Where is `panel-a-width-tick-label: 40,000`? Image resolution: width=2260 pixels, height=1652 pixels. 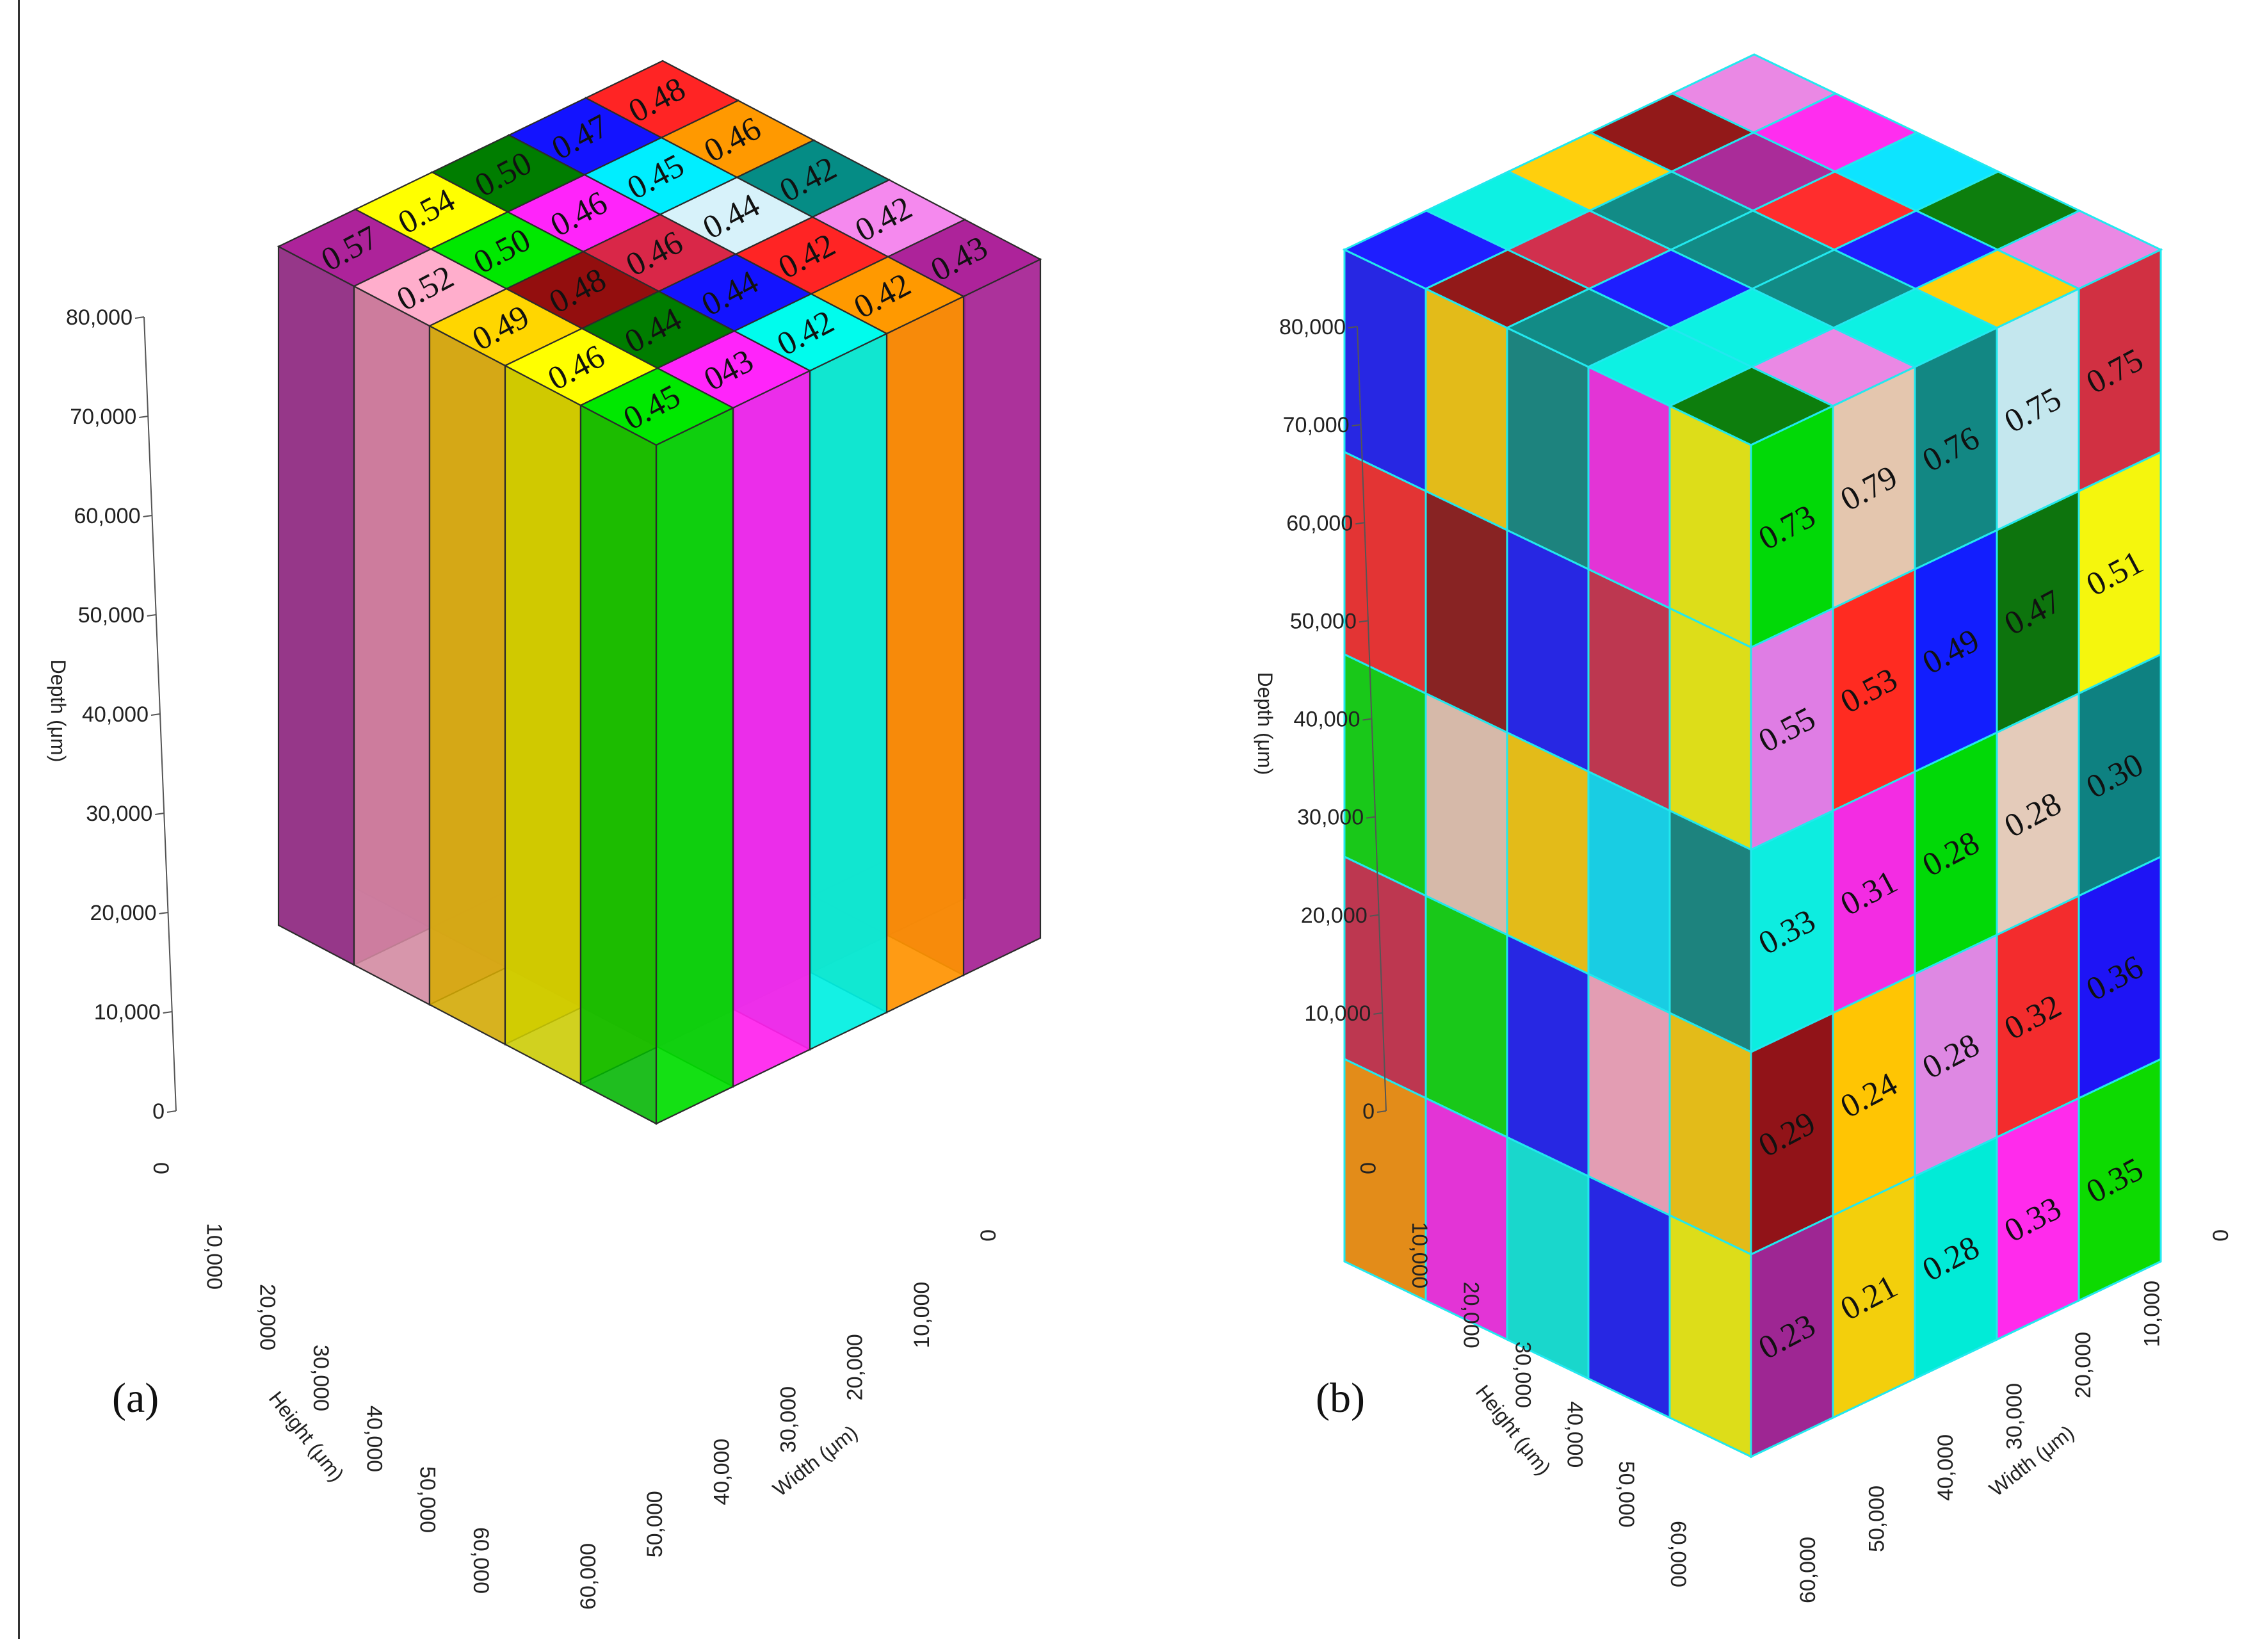
panel-a-width-tick-label: 40,000 is located at coordinates (721, 1472).